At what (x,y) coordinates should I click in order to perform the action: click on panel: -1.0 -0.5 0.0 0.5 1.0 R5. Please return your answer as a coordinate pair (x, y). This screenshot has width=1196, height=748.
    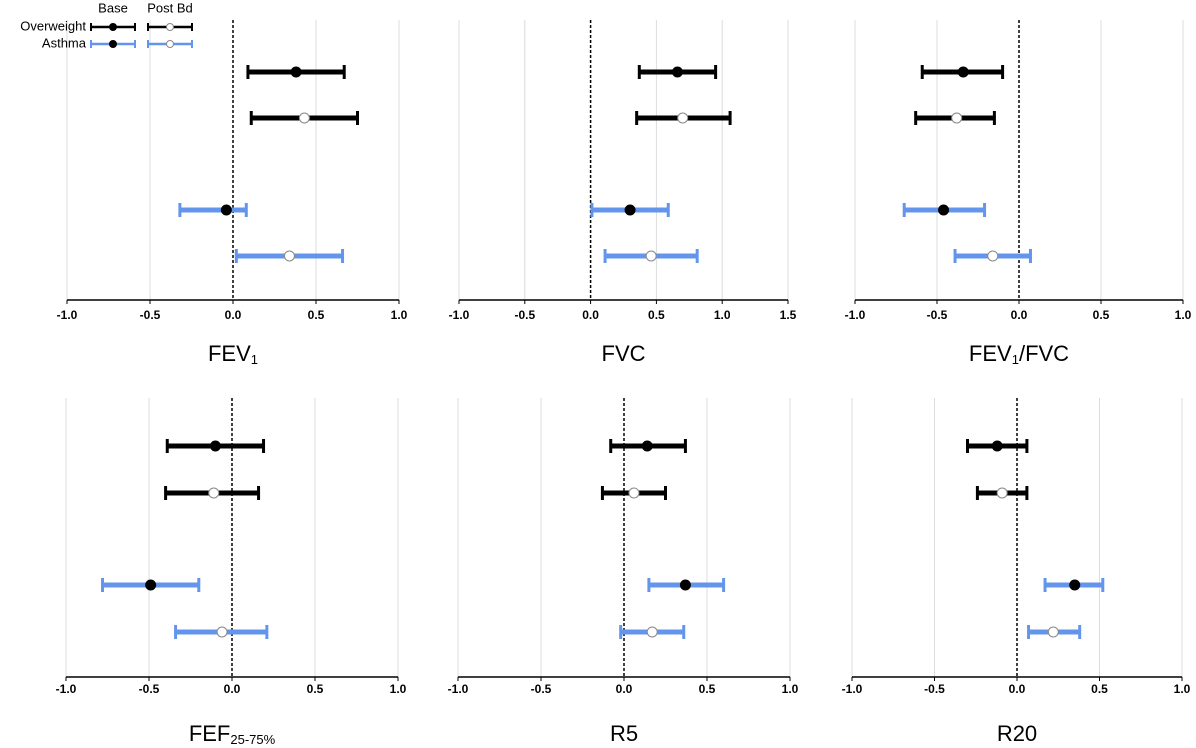
    Looking at the image, I should click on (623, 572).